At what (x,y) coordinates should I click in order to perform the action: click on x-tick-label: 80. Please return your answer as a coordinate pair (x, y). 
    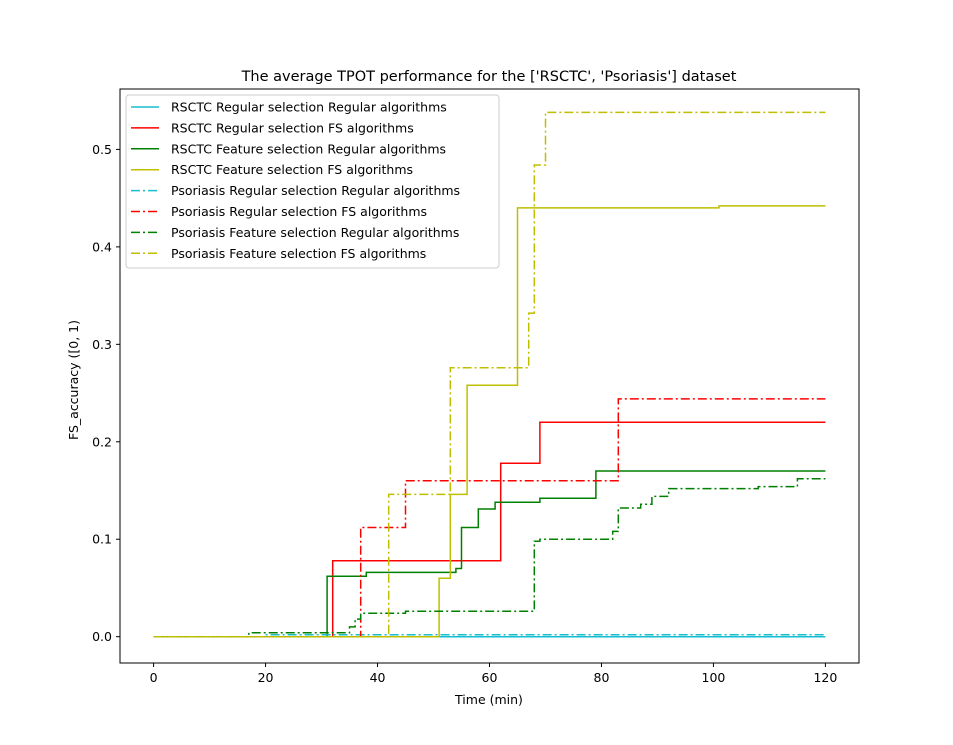
    Looking at the image, I should click on (602, 677).